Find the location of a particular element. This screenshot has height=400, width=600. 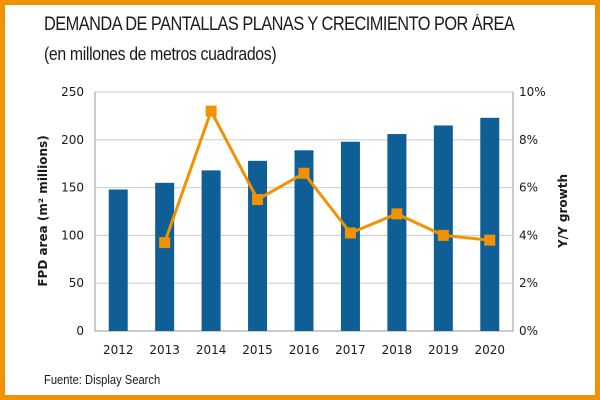

x-tick-label: 2016 is located at coordinates (304, 350).